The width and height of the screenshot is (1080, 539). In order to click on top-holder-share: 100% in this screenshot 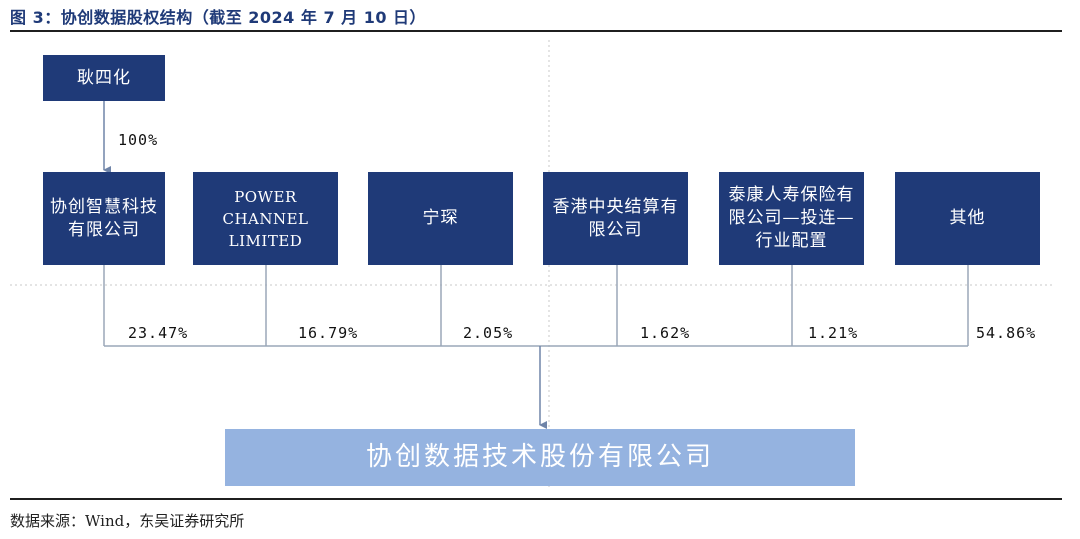, I will do `click(138, 140)`.